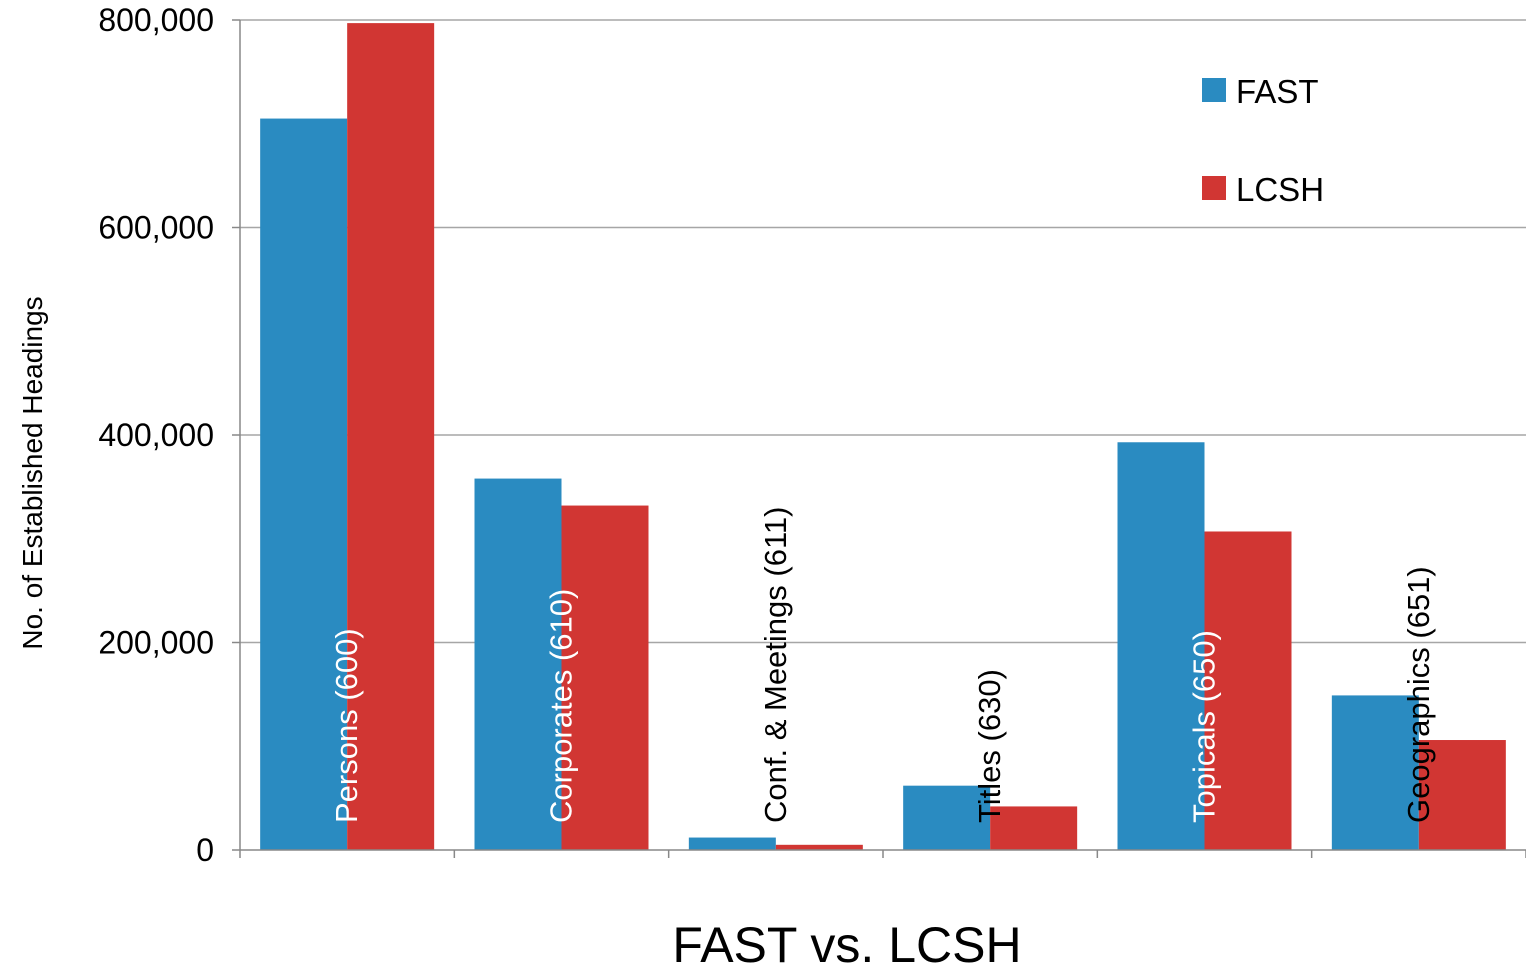  I want to click on legend-label-lcsh: LCSH, so click(1280, 189).